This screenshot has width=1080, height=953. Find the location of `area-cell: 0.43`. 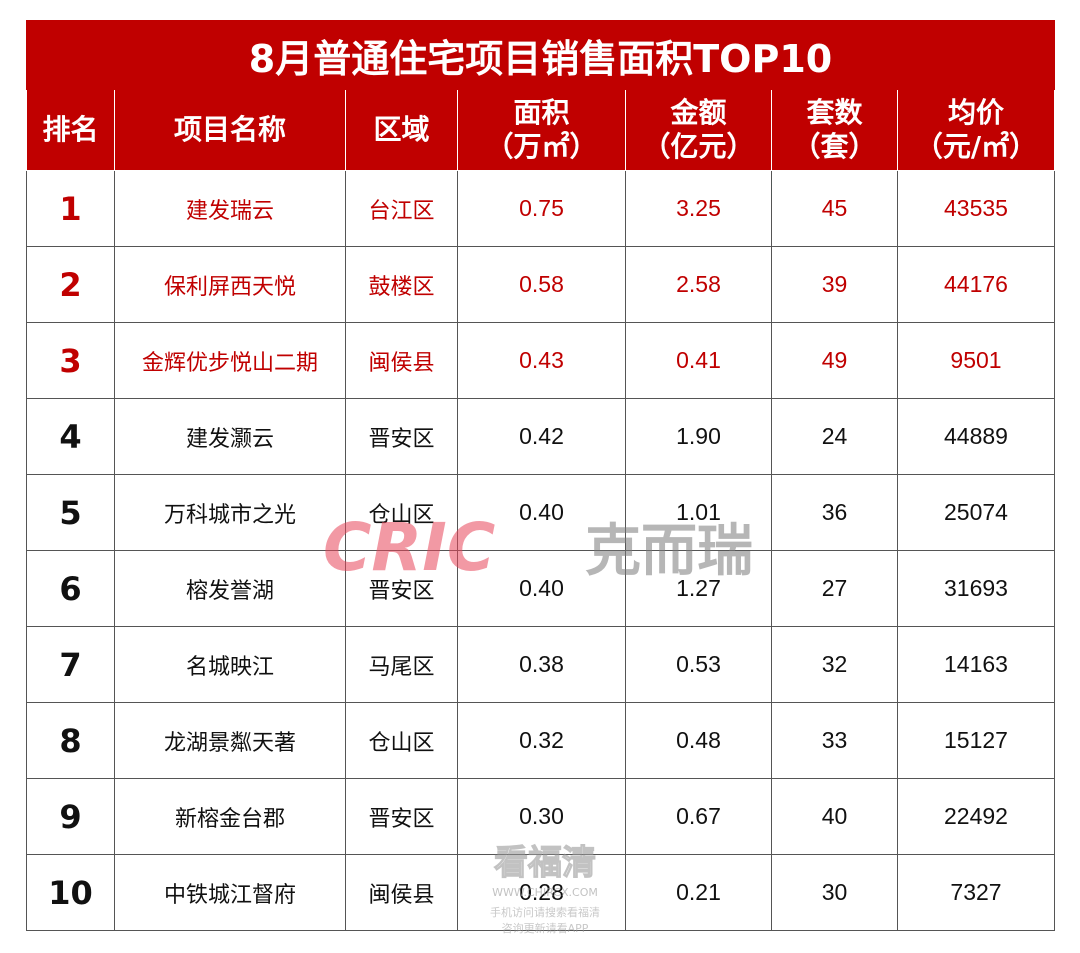

area-cell: 0.43 is located at coordinates (541, 360).